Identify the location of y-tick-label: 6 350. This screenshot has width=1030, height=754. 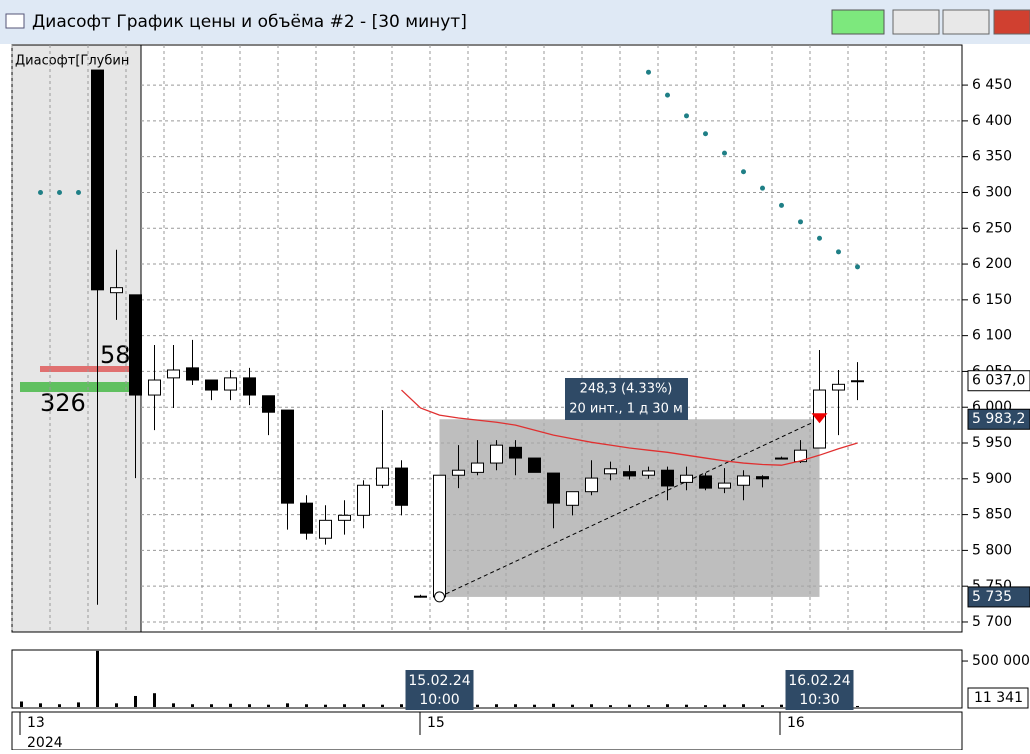
(992, 157).